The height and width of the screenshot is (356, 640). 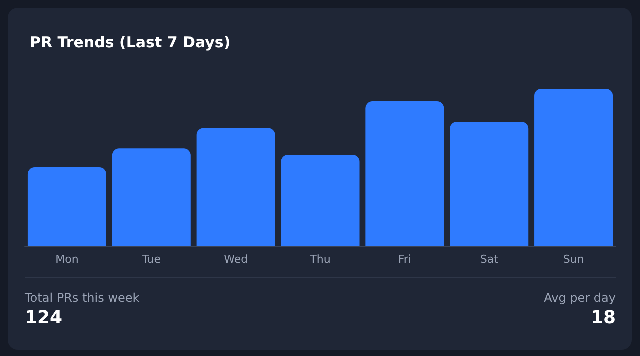 I want to click on text: Total PRs this week, so click(x=82, y=298).